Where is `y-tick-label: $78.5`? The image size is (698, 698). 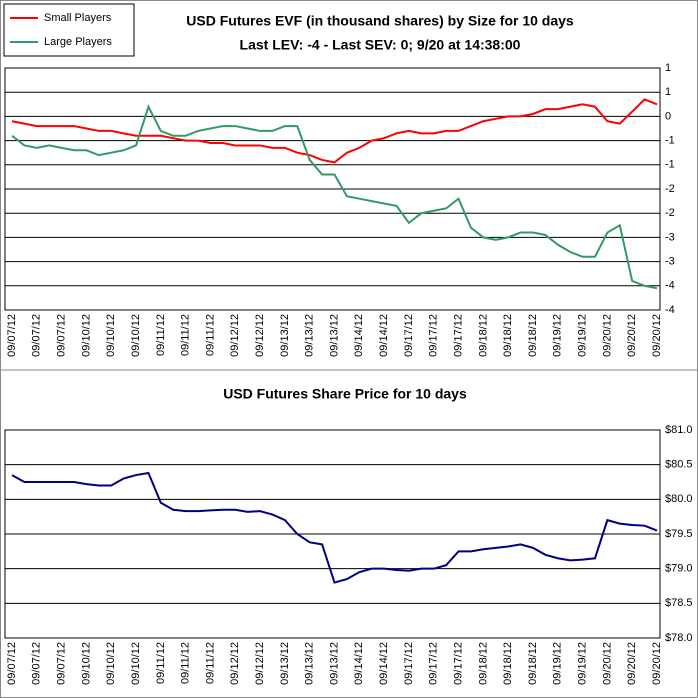 y-tick-label: $78.5 is located at coordinates (679, 603).